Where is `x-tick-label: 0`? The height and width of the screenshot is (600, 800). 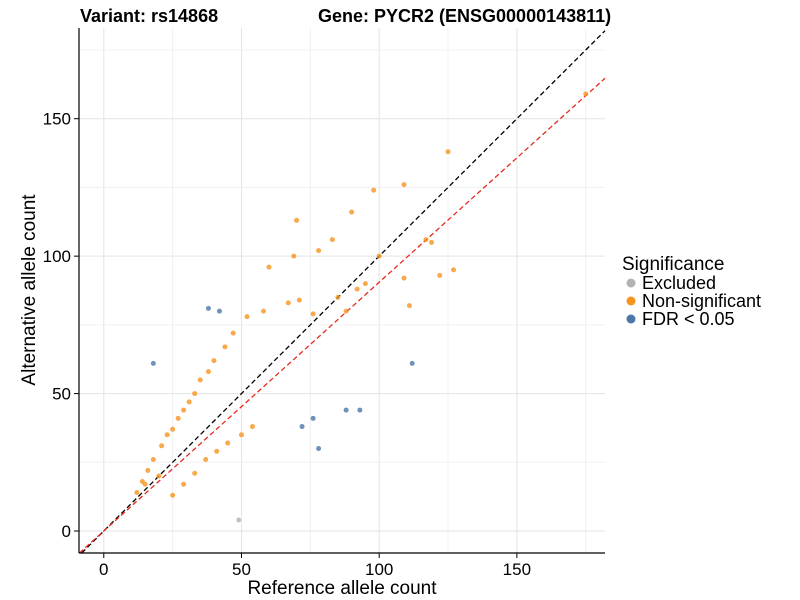
x-tick-label: 0 is located at coordinates (103, 569).